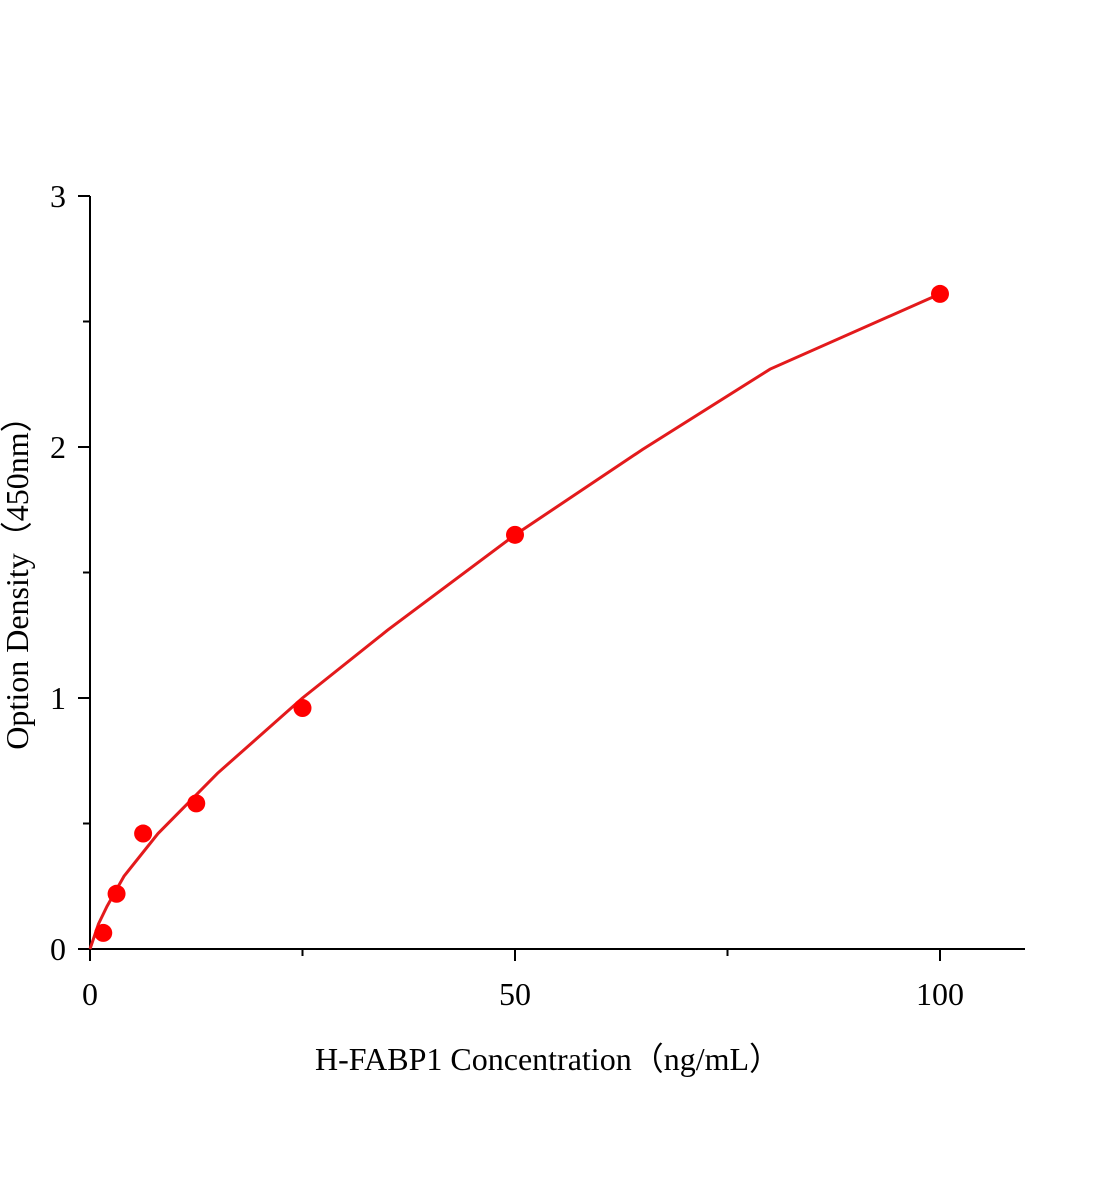  What do you see at coordinates (58, 447) in the screenshot?
I see `y-tick-label: 2` at bounding box center [58, 447].